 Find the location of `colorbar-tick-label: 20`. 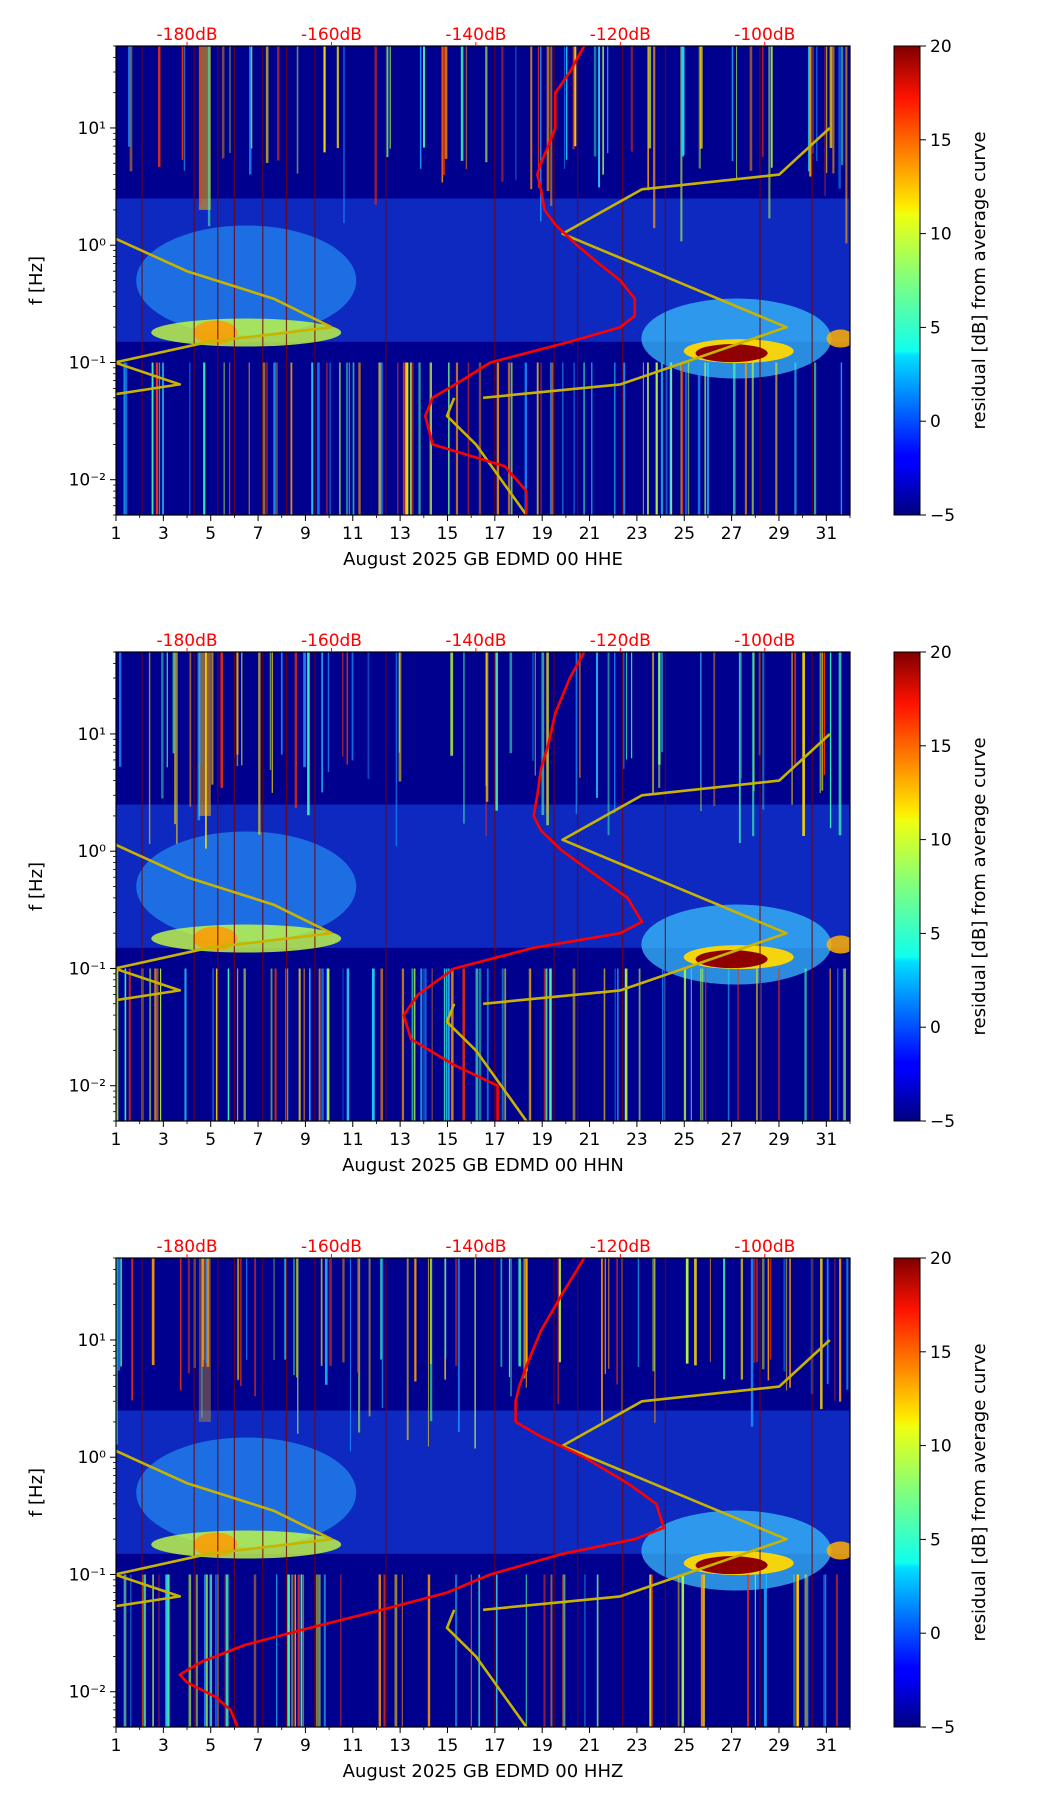

colorbar-tick-label: 20 is located at coordinates (941, 47).